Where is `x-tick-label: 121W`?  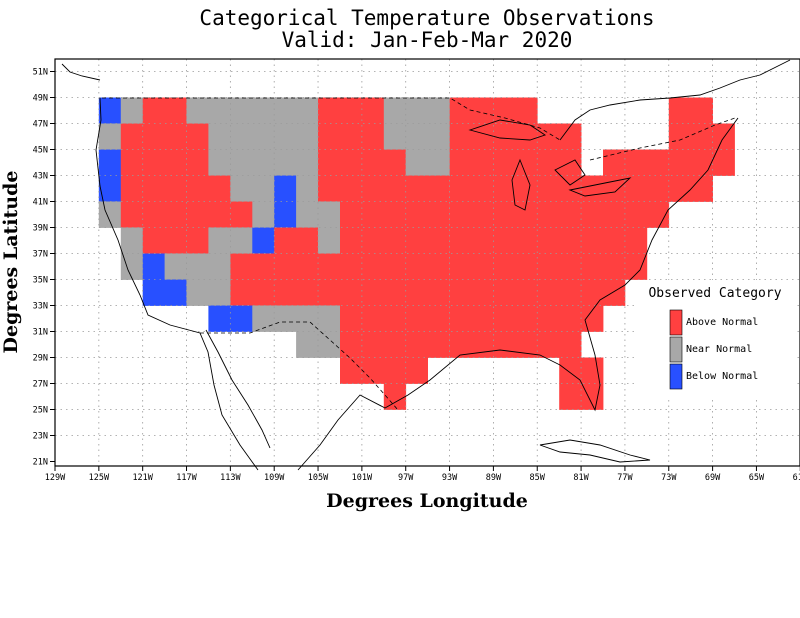
x-tick-label: 121W is located at coordinates (142, 478).